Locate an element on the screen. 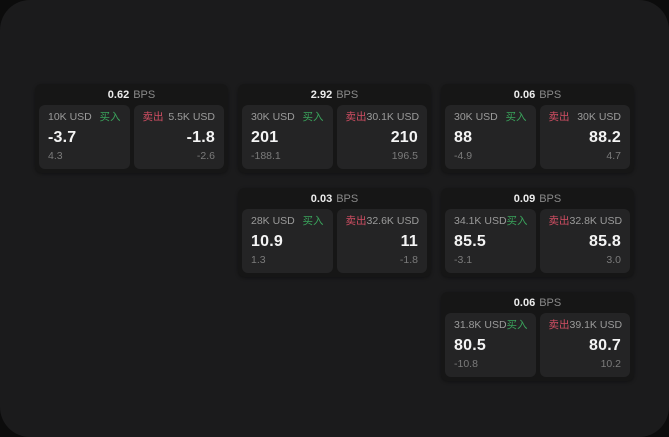 The image size is (669, 437). sell-price: 210 is located at coordinates (404, 137).